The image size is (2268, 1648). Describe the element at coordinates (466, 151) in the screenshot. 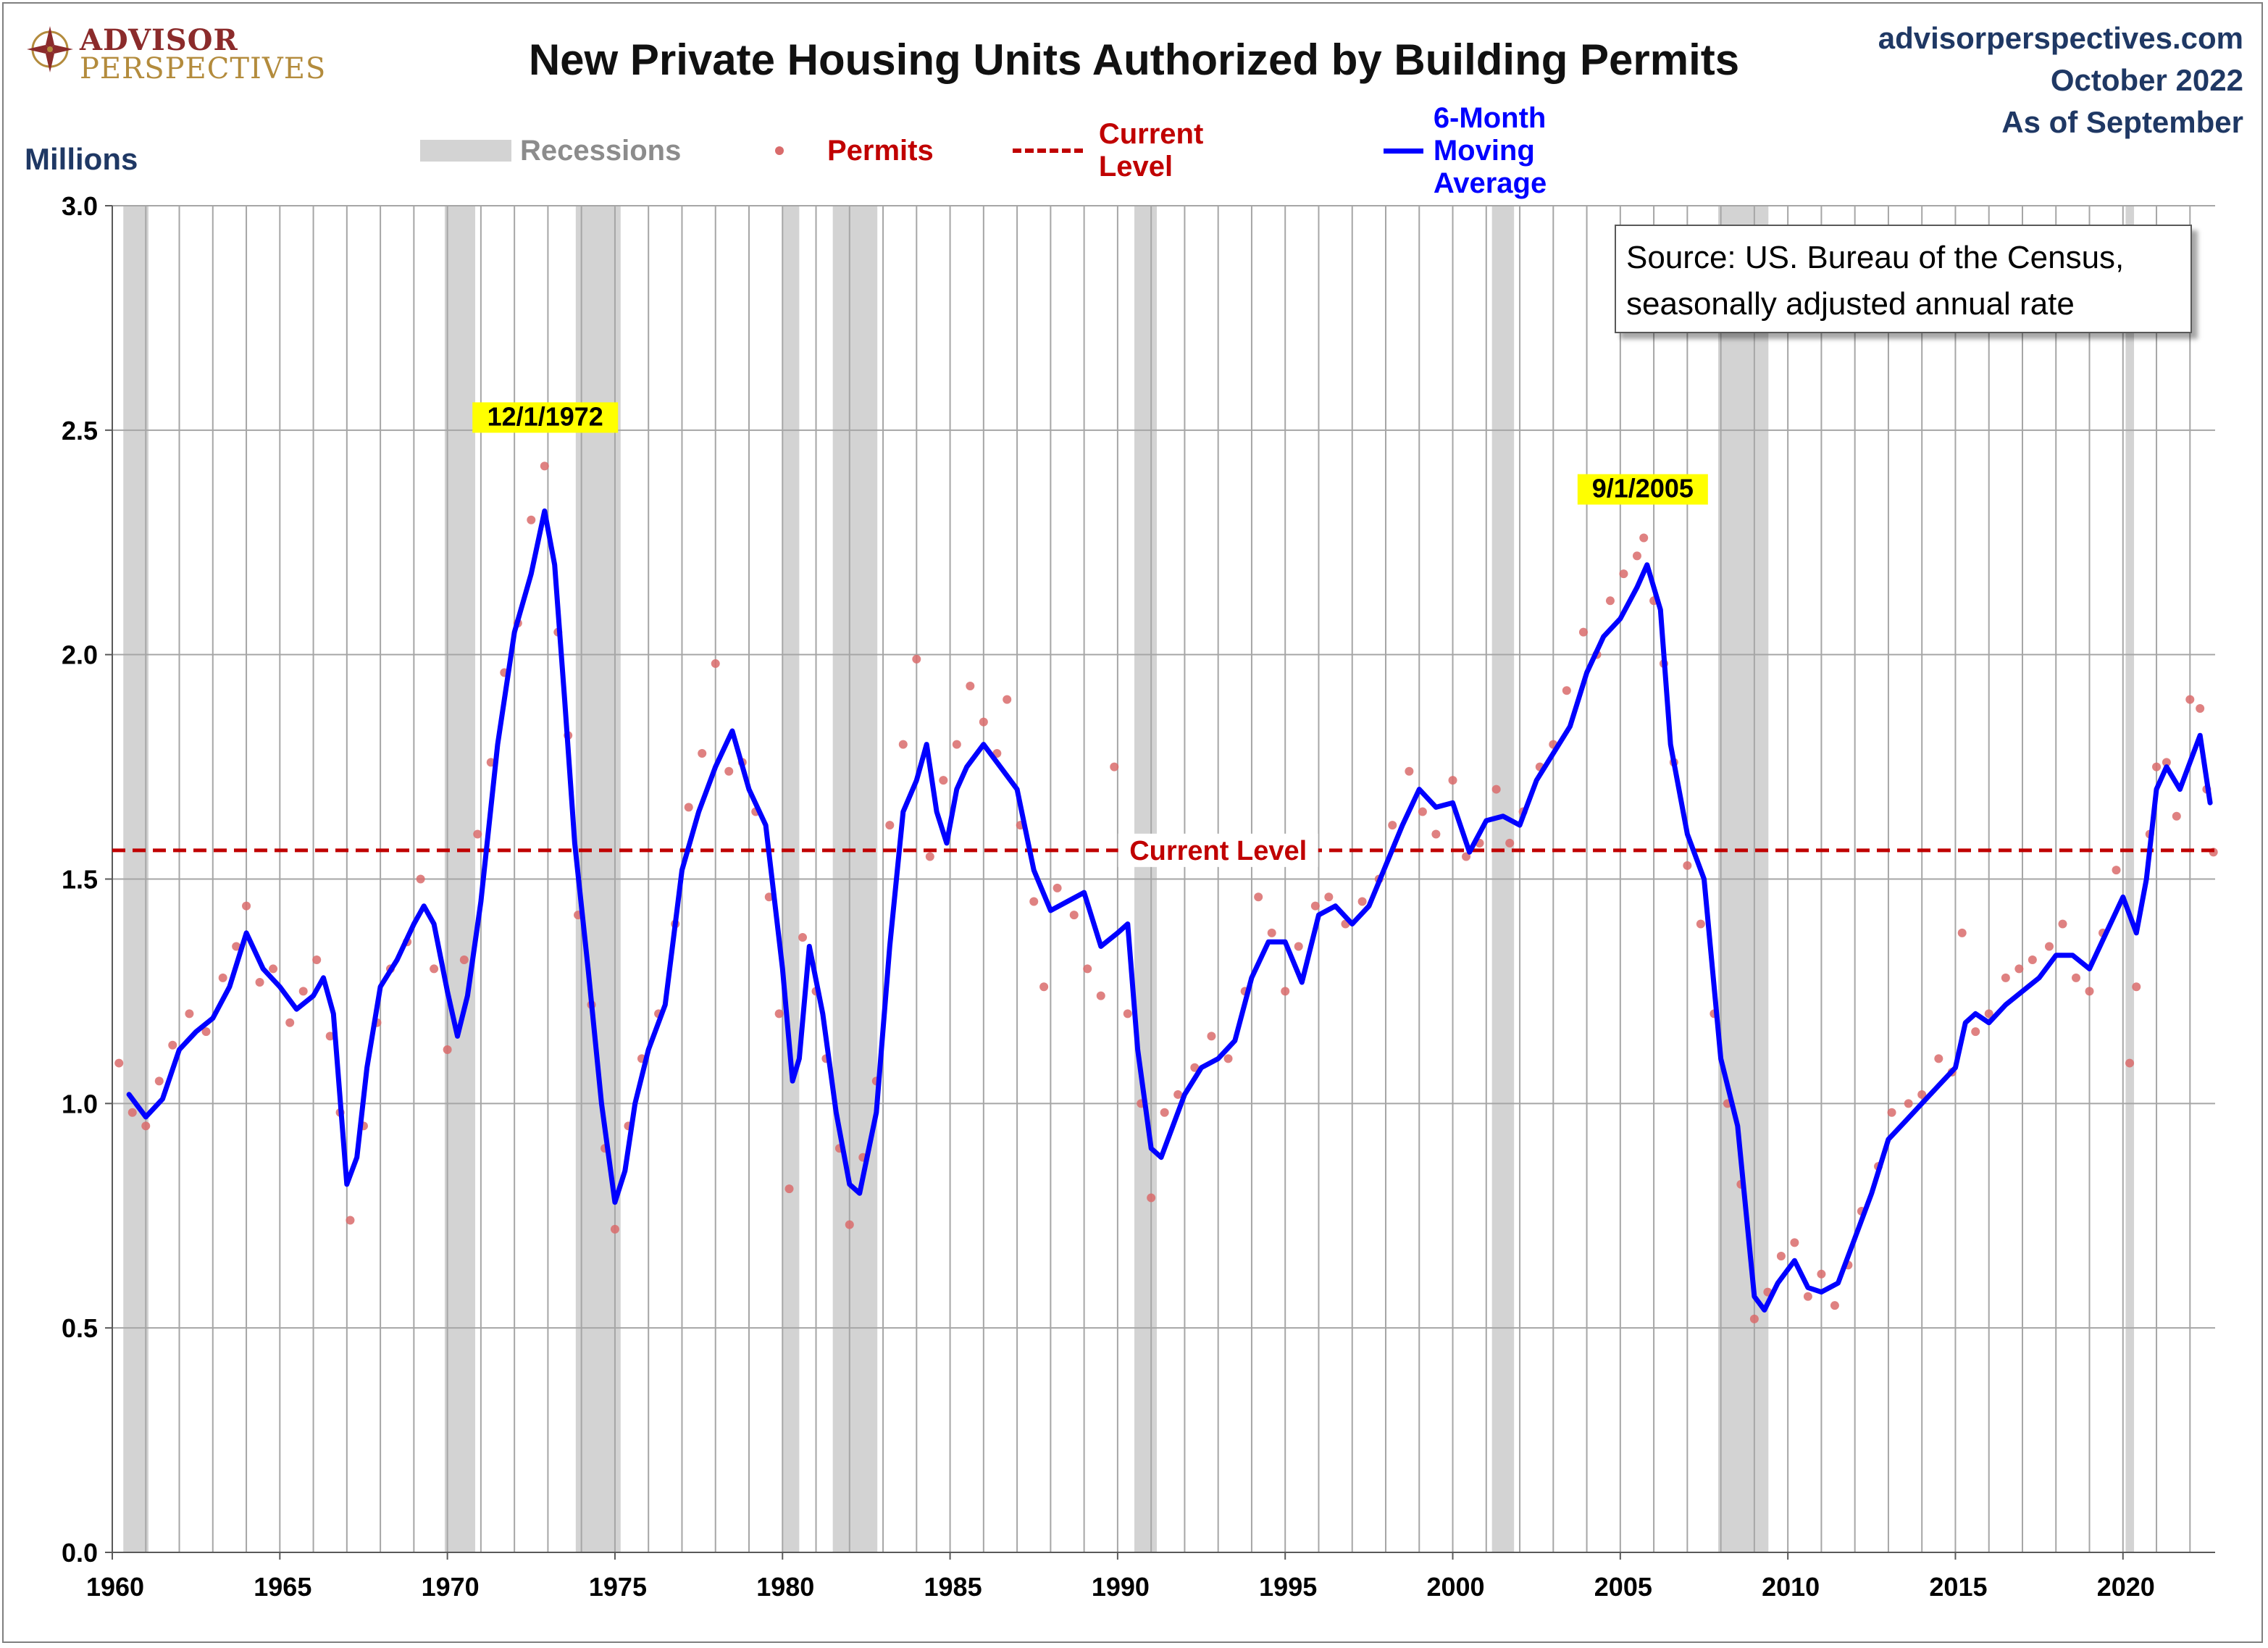

I see `recession-swatch` at that location.